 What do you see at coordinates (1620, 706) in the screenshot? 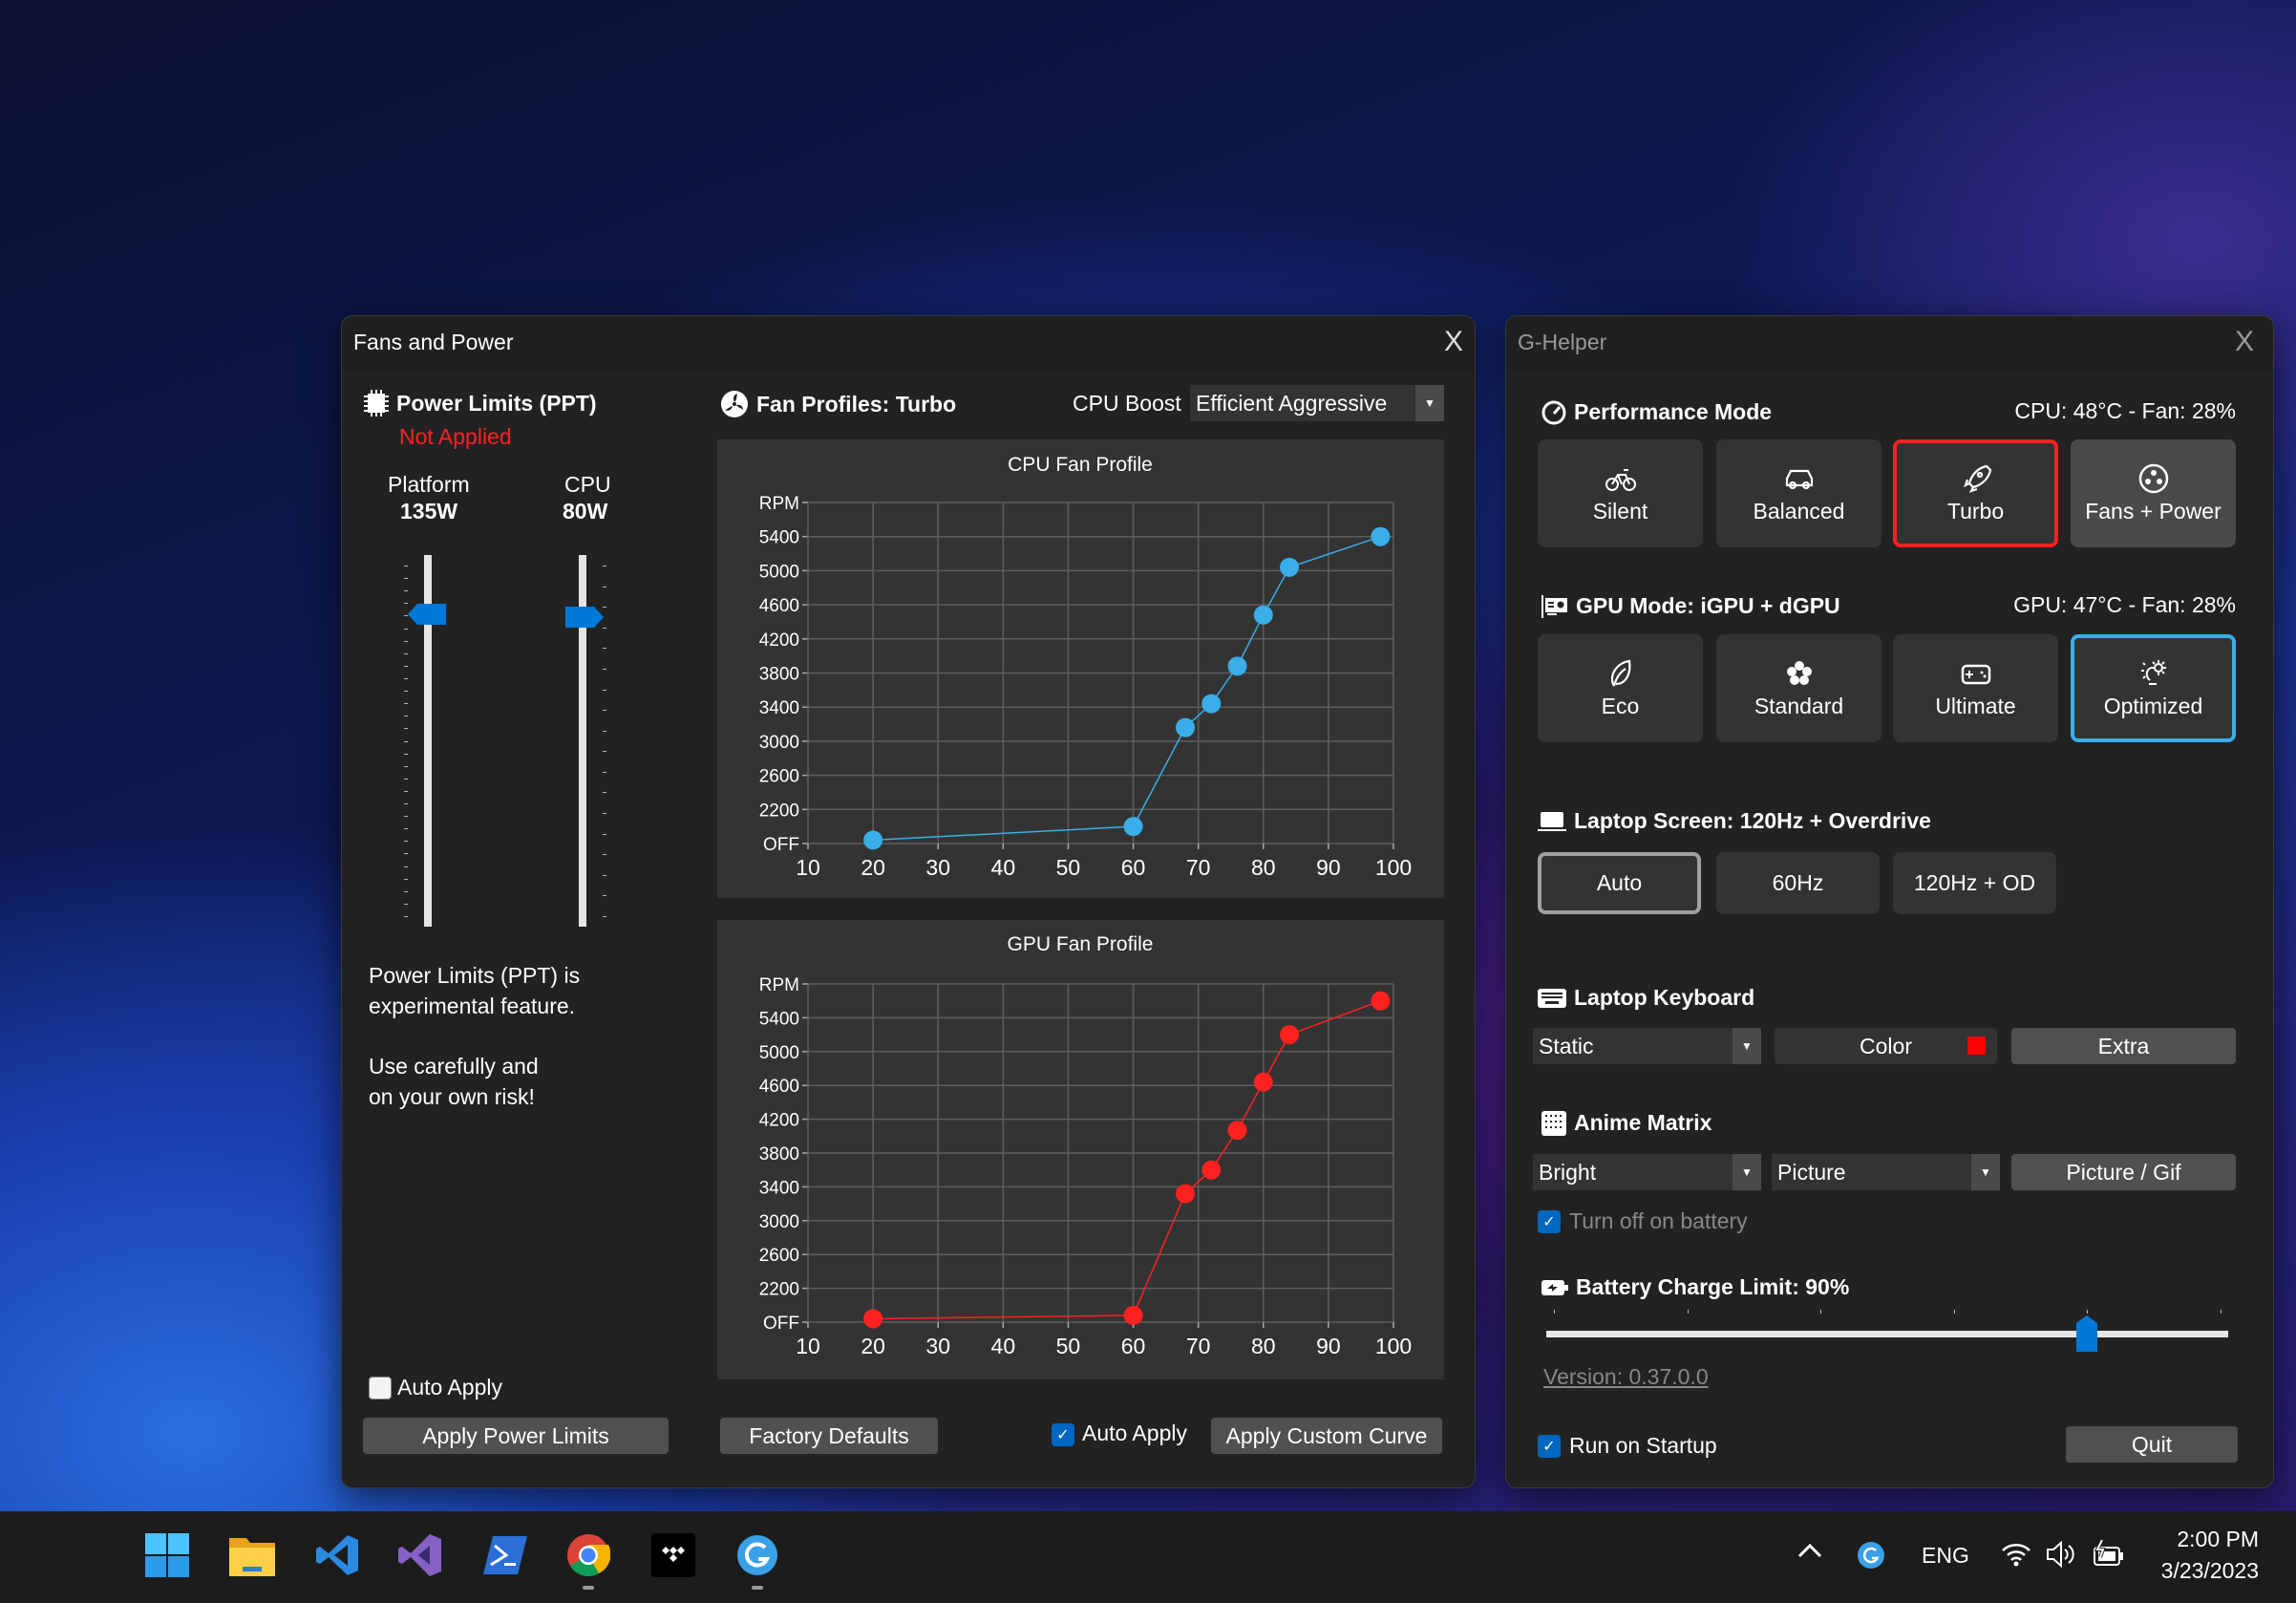
I see `mode-label: Eco` at bounding box center [1620, 706].